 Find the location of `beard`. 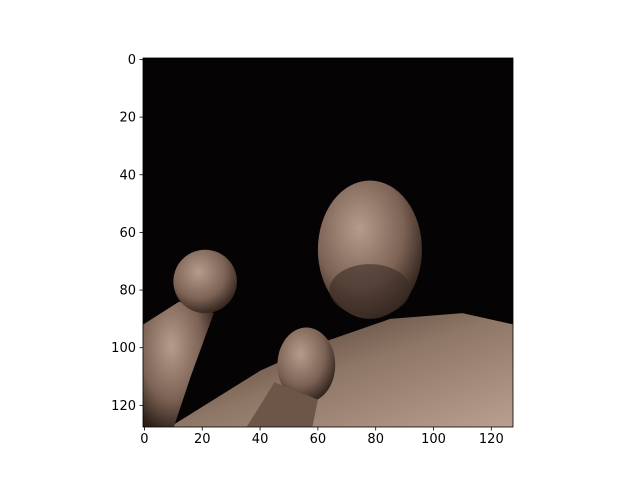

beard is located at coordinates (370, 290).